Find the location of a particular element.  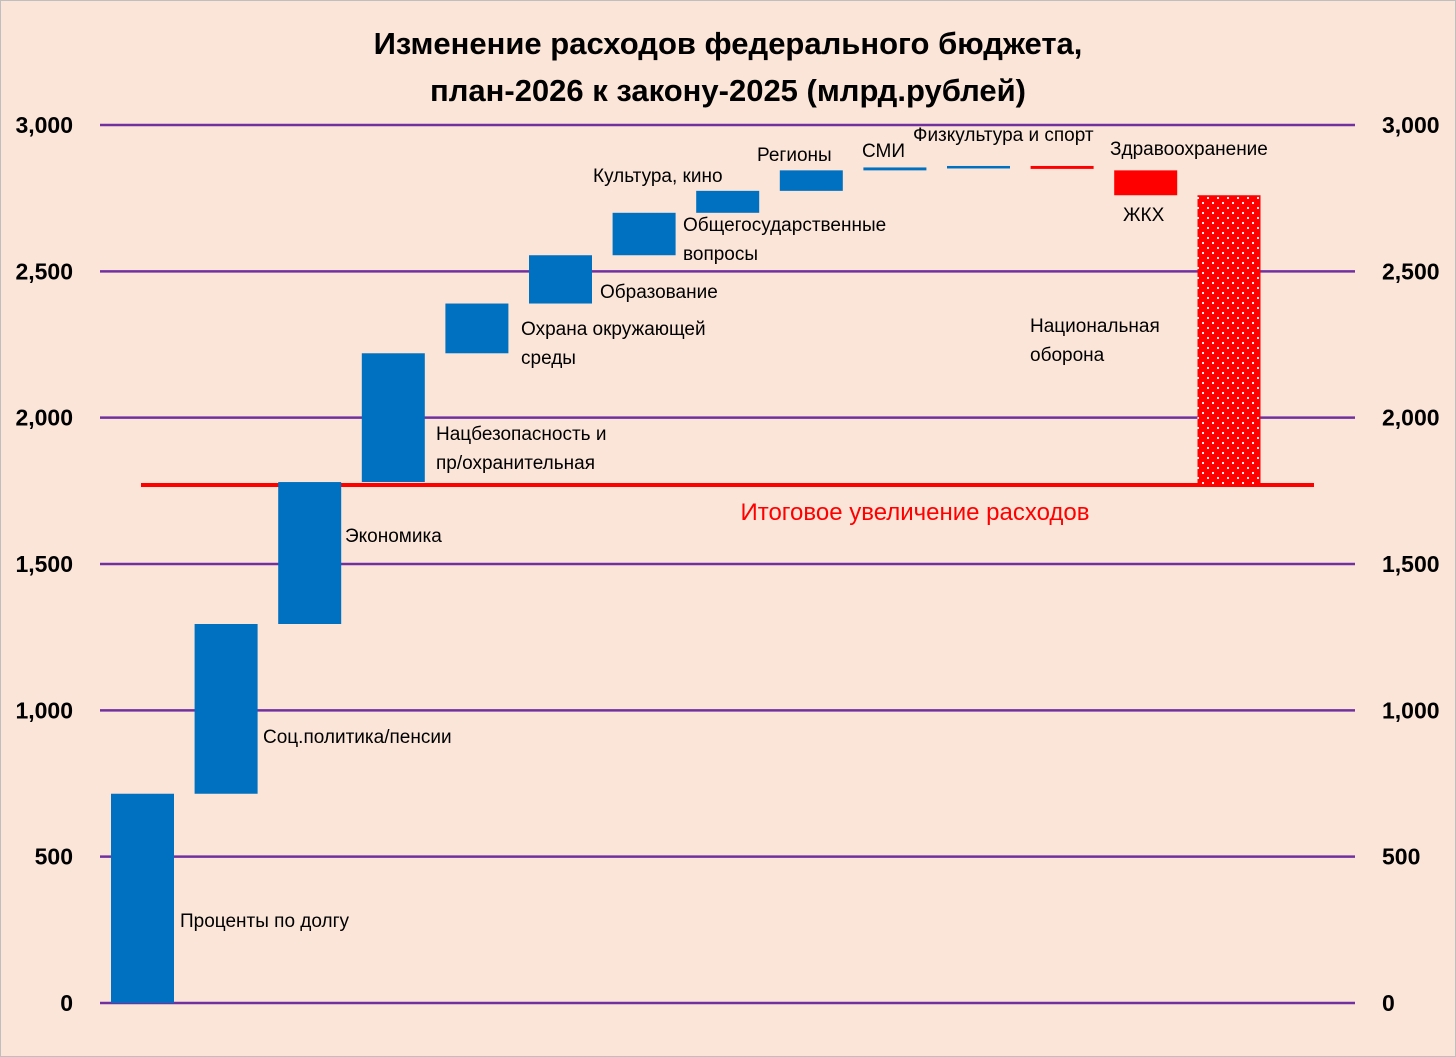

bar-label: Соц.политика/пенсии is located at coordinates (357, 737).